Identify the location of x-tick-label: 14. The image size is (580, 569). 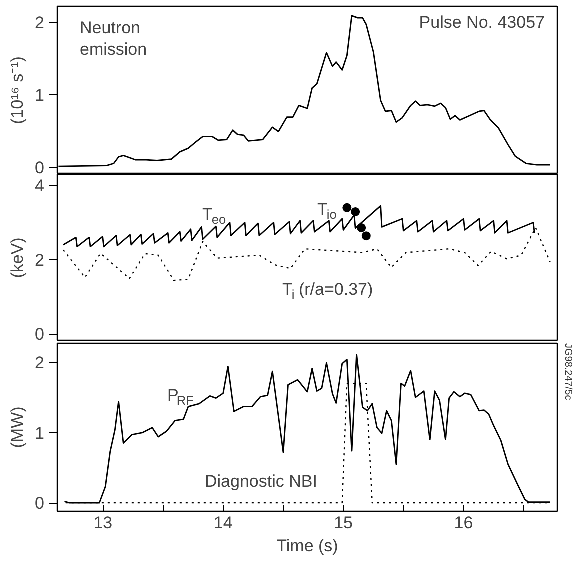
(223, 523).